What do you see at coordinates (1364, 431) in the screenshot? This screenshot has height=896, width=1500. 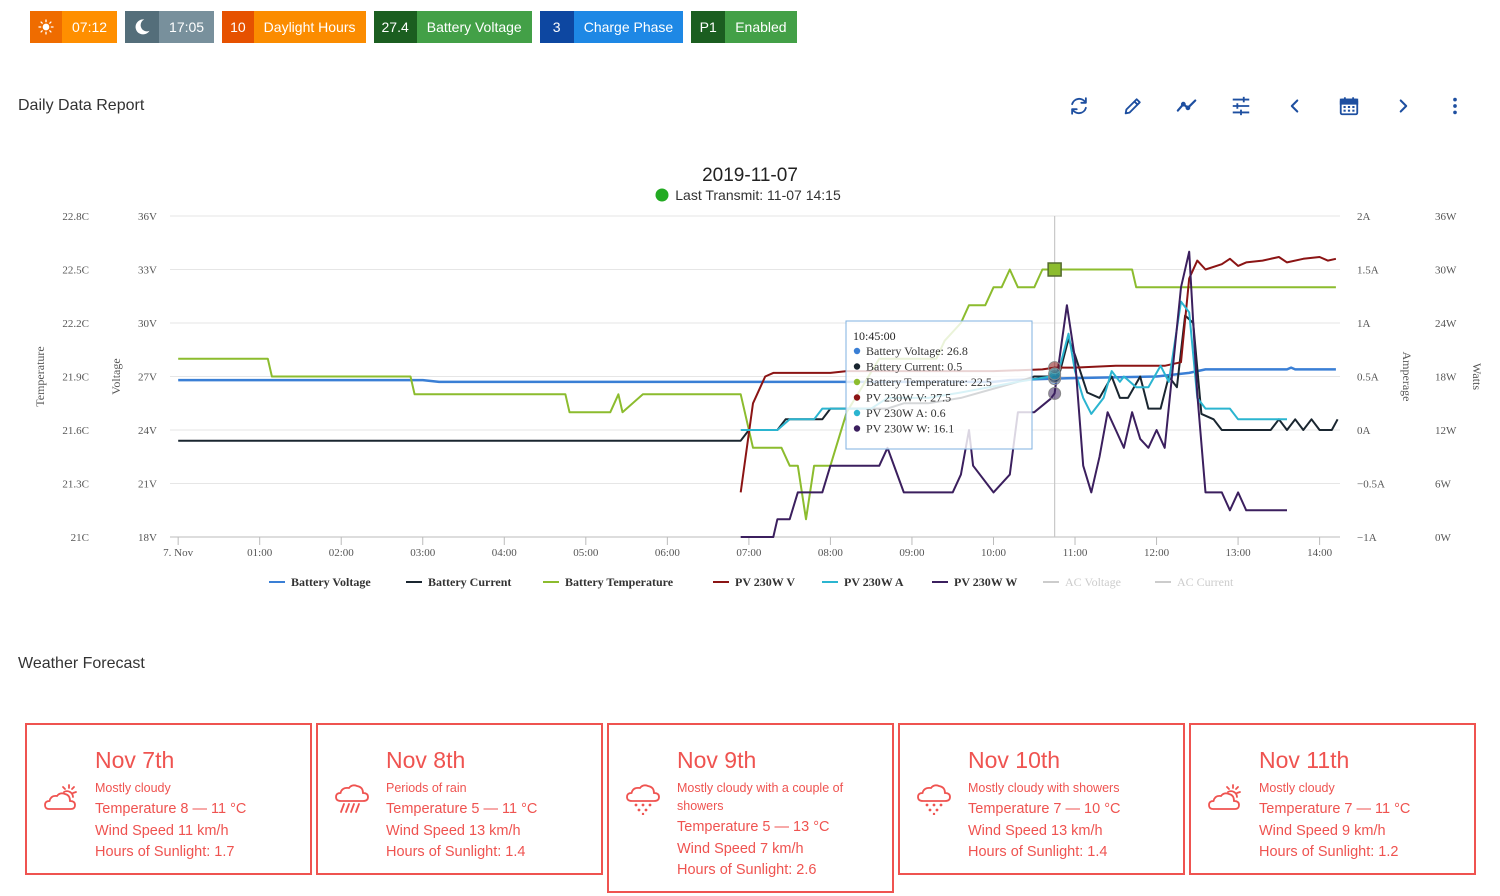 I see `amperage-tick-label: 0A` at bounding box center [1364, 431].